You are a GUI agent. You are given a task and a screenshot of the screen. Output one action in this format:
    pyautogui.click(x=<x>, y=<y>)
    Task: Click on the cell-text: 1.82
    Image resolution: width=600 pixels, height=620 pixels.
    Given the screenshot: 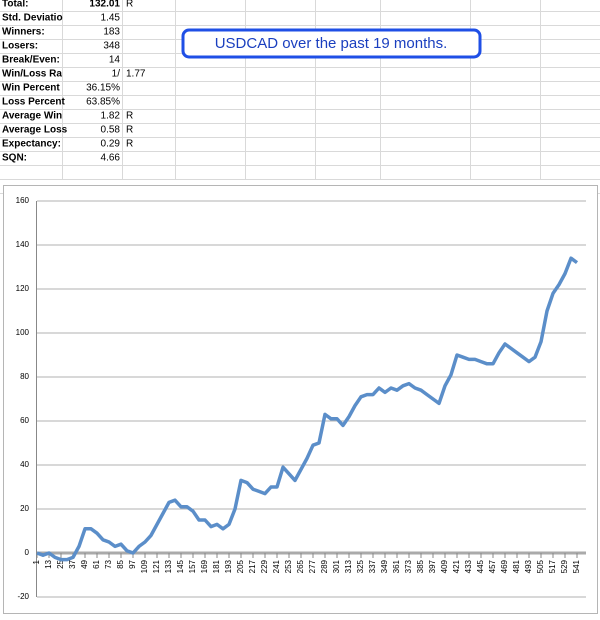 What is the action you would take?
    pyautogui.click(x=111, y=116)
    